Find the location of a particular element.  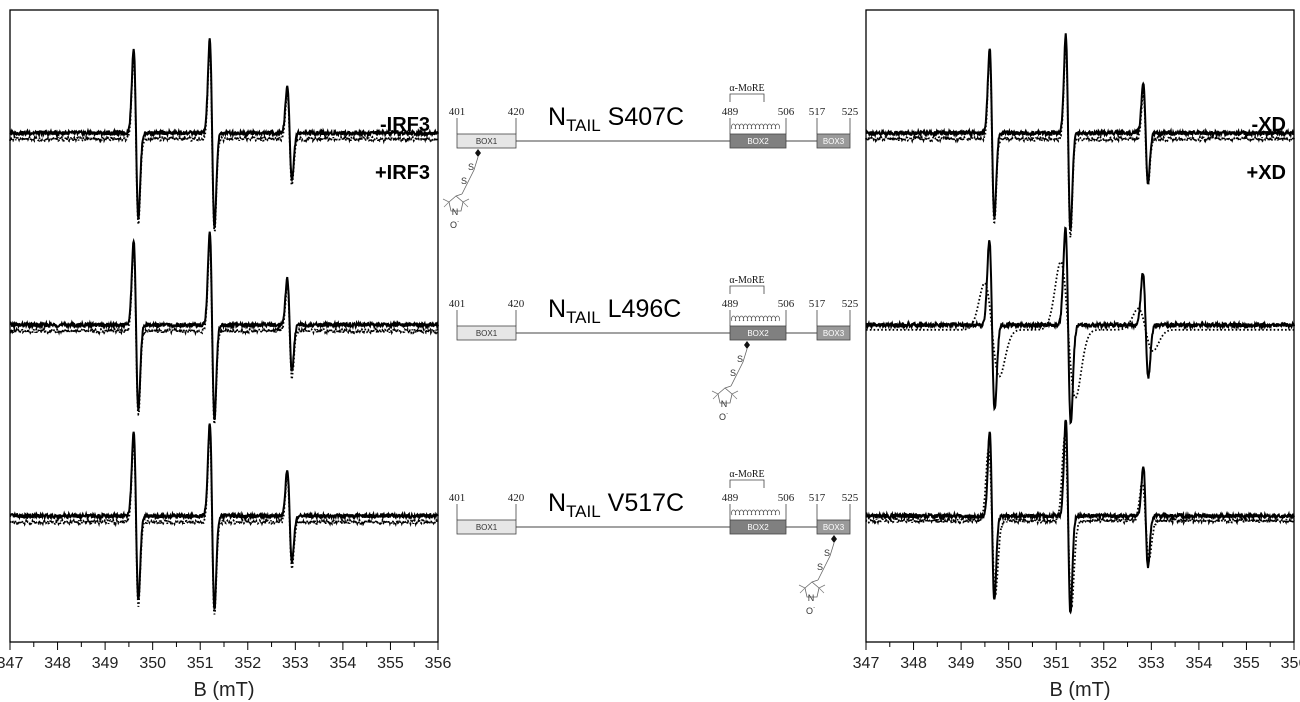

legend-minus-xd: -XD is located at coordinates (1269, 125).